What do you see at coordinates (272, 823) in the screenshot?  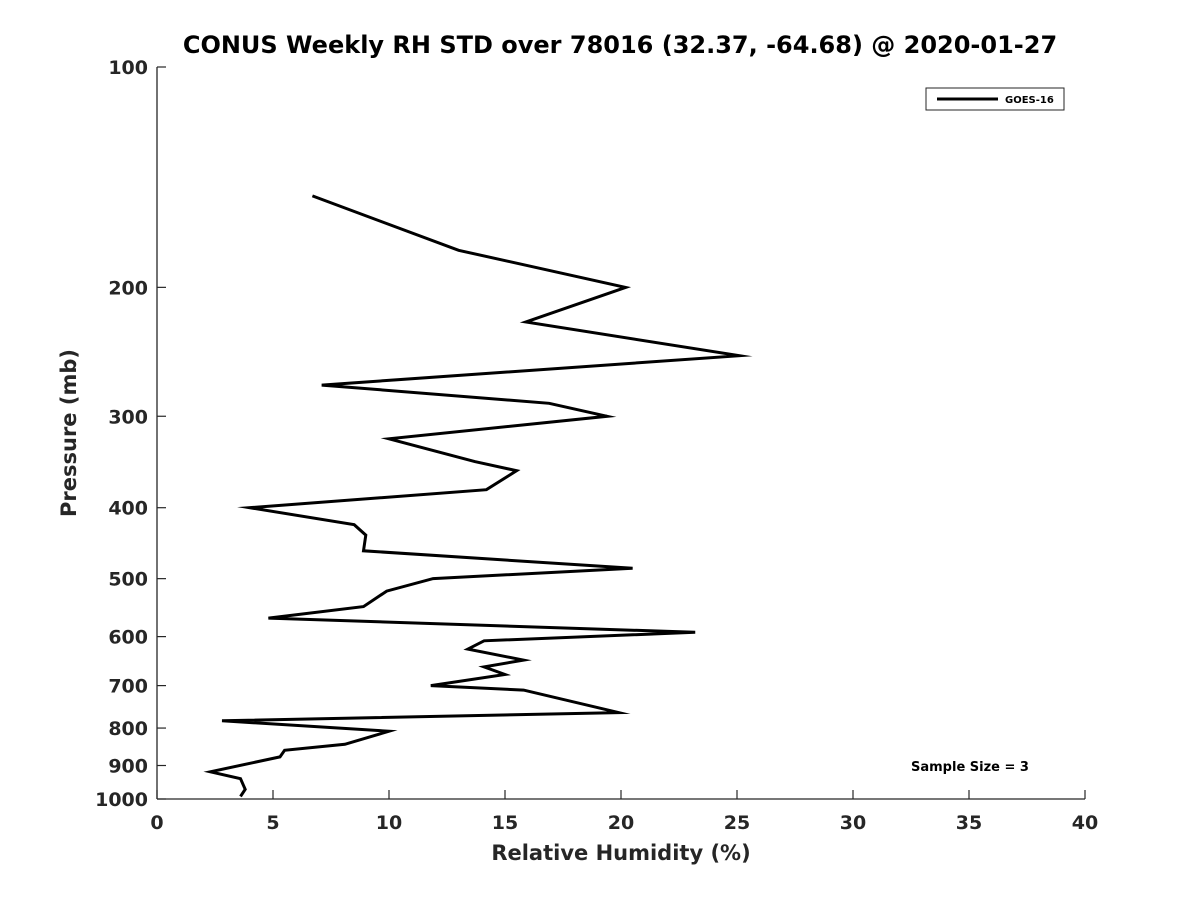 I see `x-tick-label-1: 5` at bounding box center [272, 823].